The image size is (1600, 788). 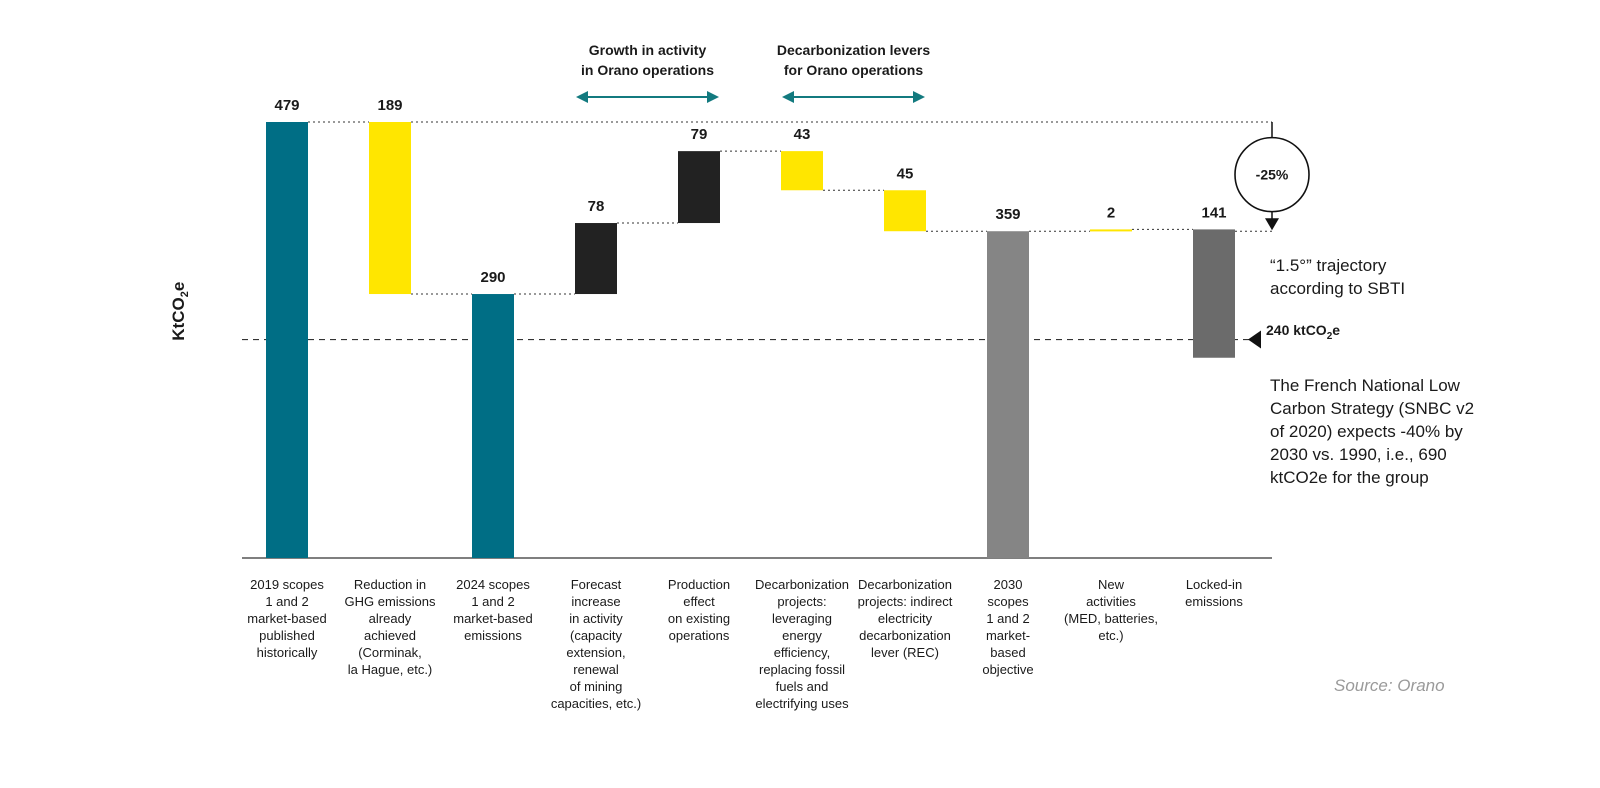 I want to click on group-header-1-line-2: in Orano operations, so click(x=647, y=70).